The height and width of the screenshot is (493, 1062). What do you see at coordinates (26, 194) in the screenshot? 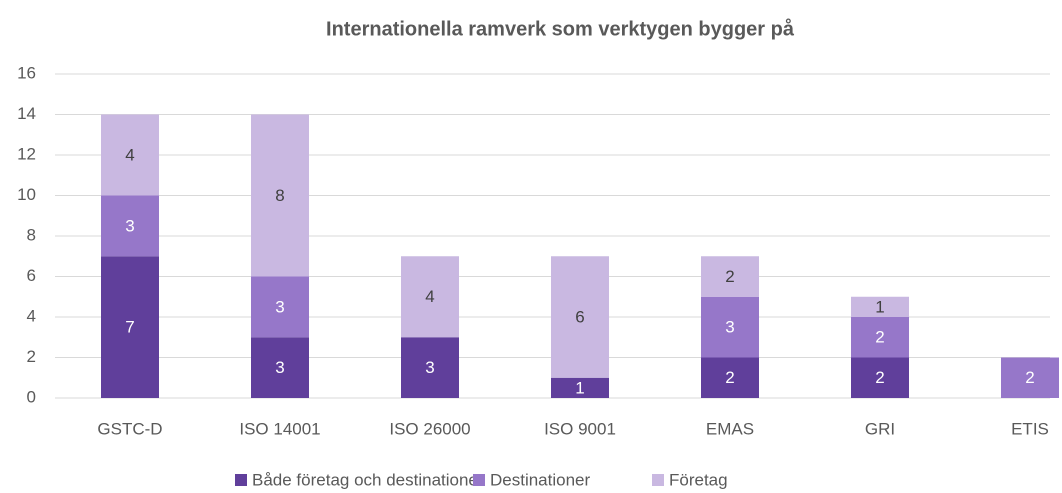
I see `y-tick-label: 10` at bounding box center [26, 194].